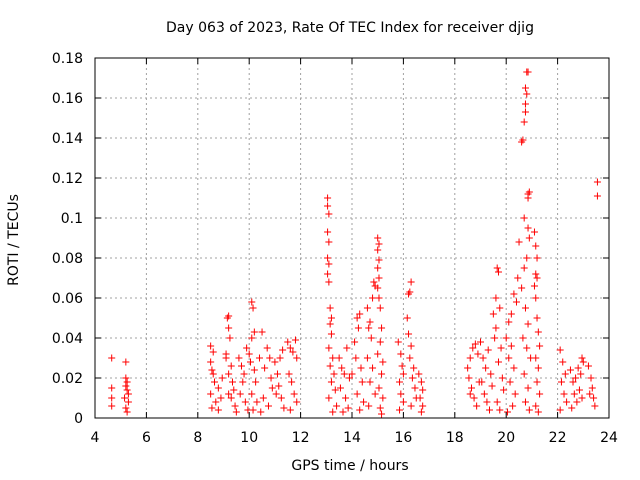 The width and height of the screenshot is (640, 480). What do you see at coordinates (609, 438) in the screenshot?
I see `x-tick-label: 24` at bounding box center [609, 438].